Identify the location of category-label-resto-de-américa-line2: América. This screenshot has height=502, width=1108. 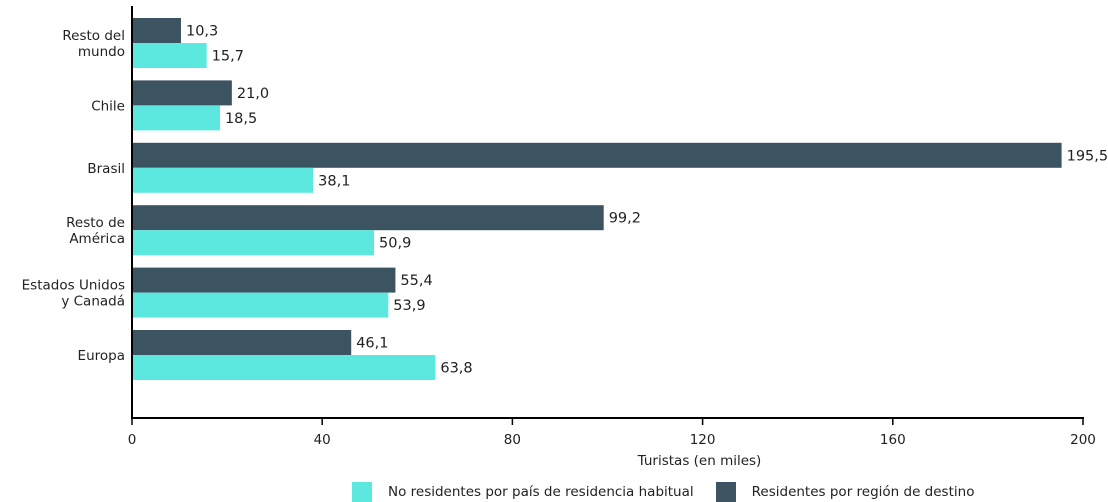
(97, 239).